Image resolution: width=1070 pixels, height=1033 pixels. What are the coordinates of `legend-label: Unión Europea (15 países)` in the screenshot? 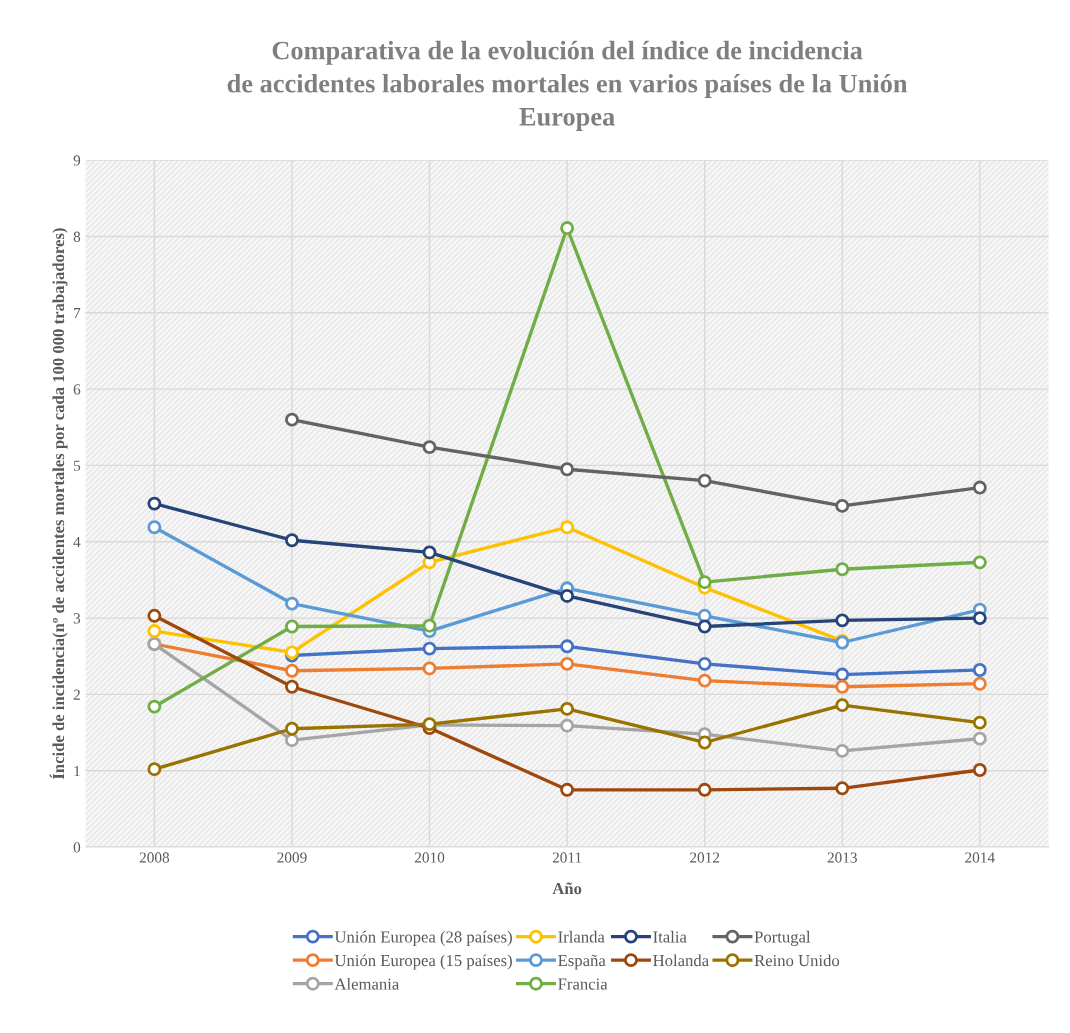 It's located at (423, 962).